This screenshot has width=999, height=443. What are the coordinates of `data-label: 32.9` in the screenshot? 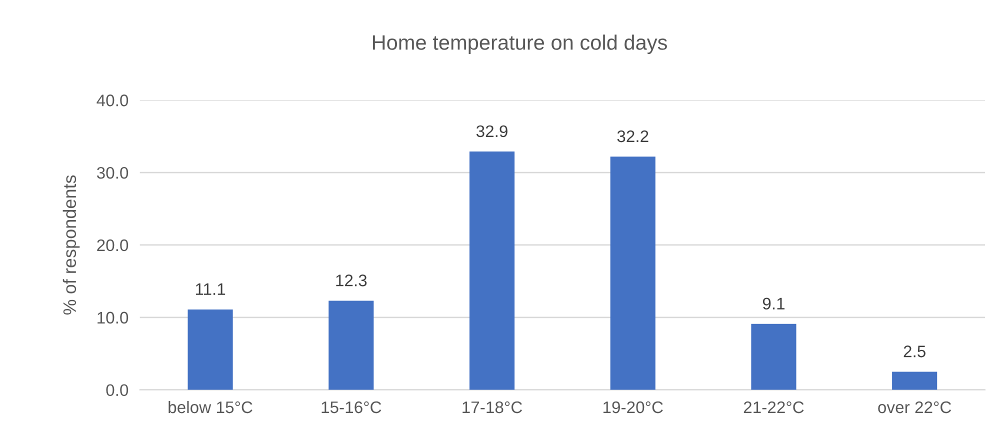 It's located at (492, 131).